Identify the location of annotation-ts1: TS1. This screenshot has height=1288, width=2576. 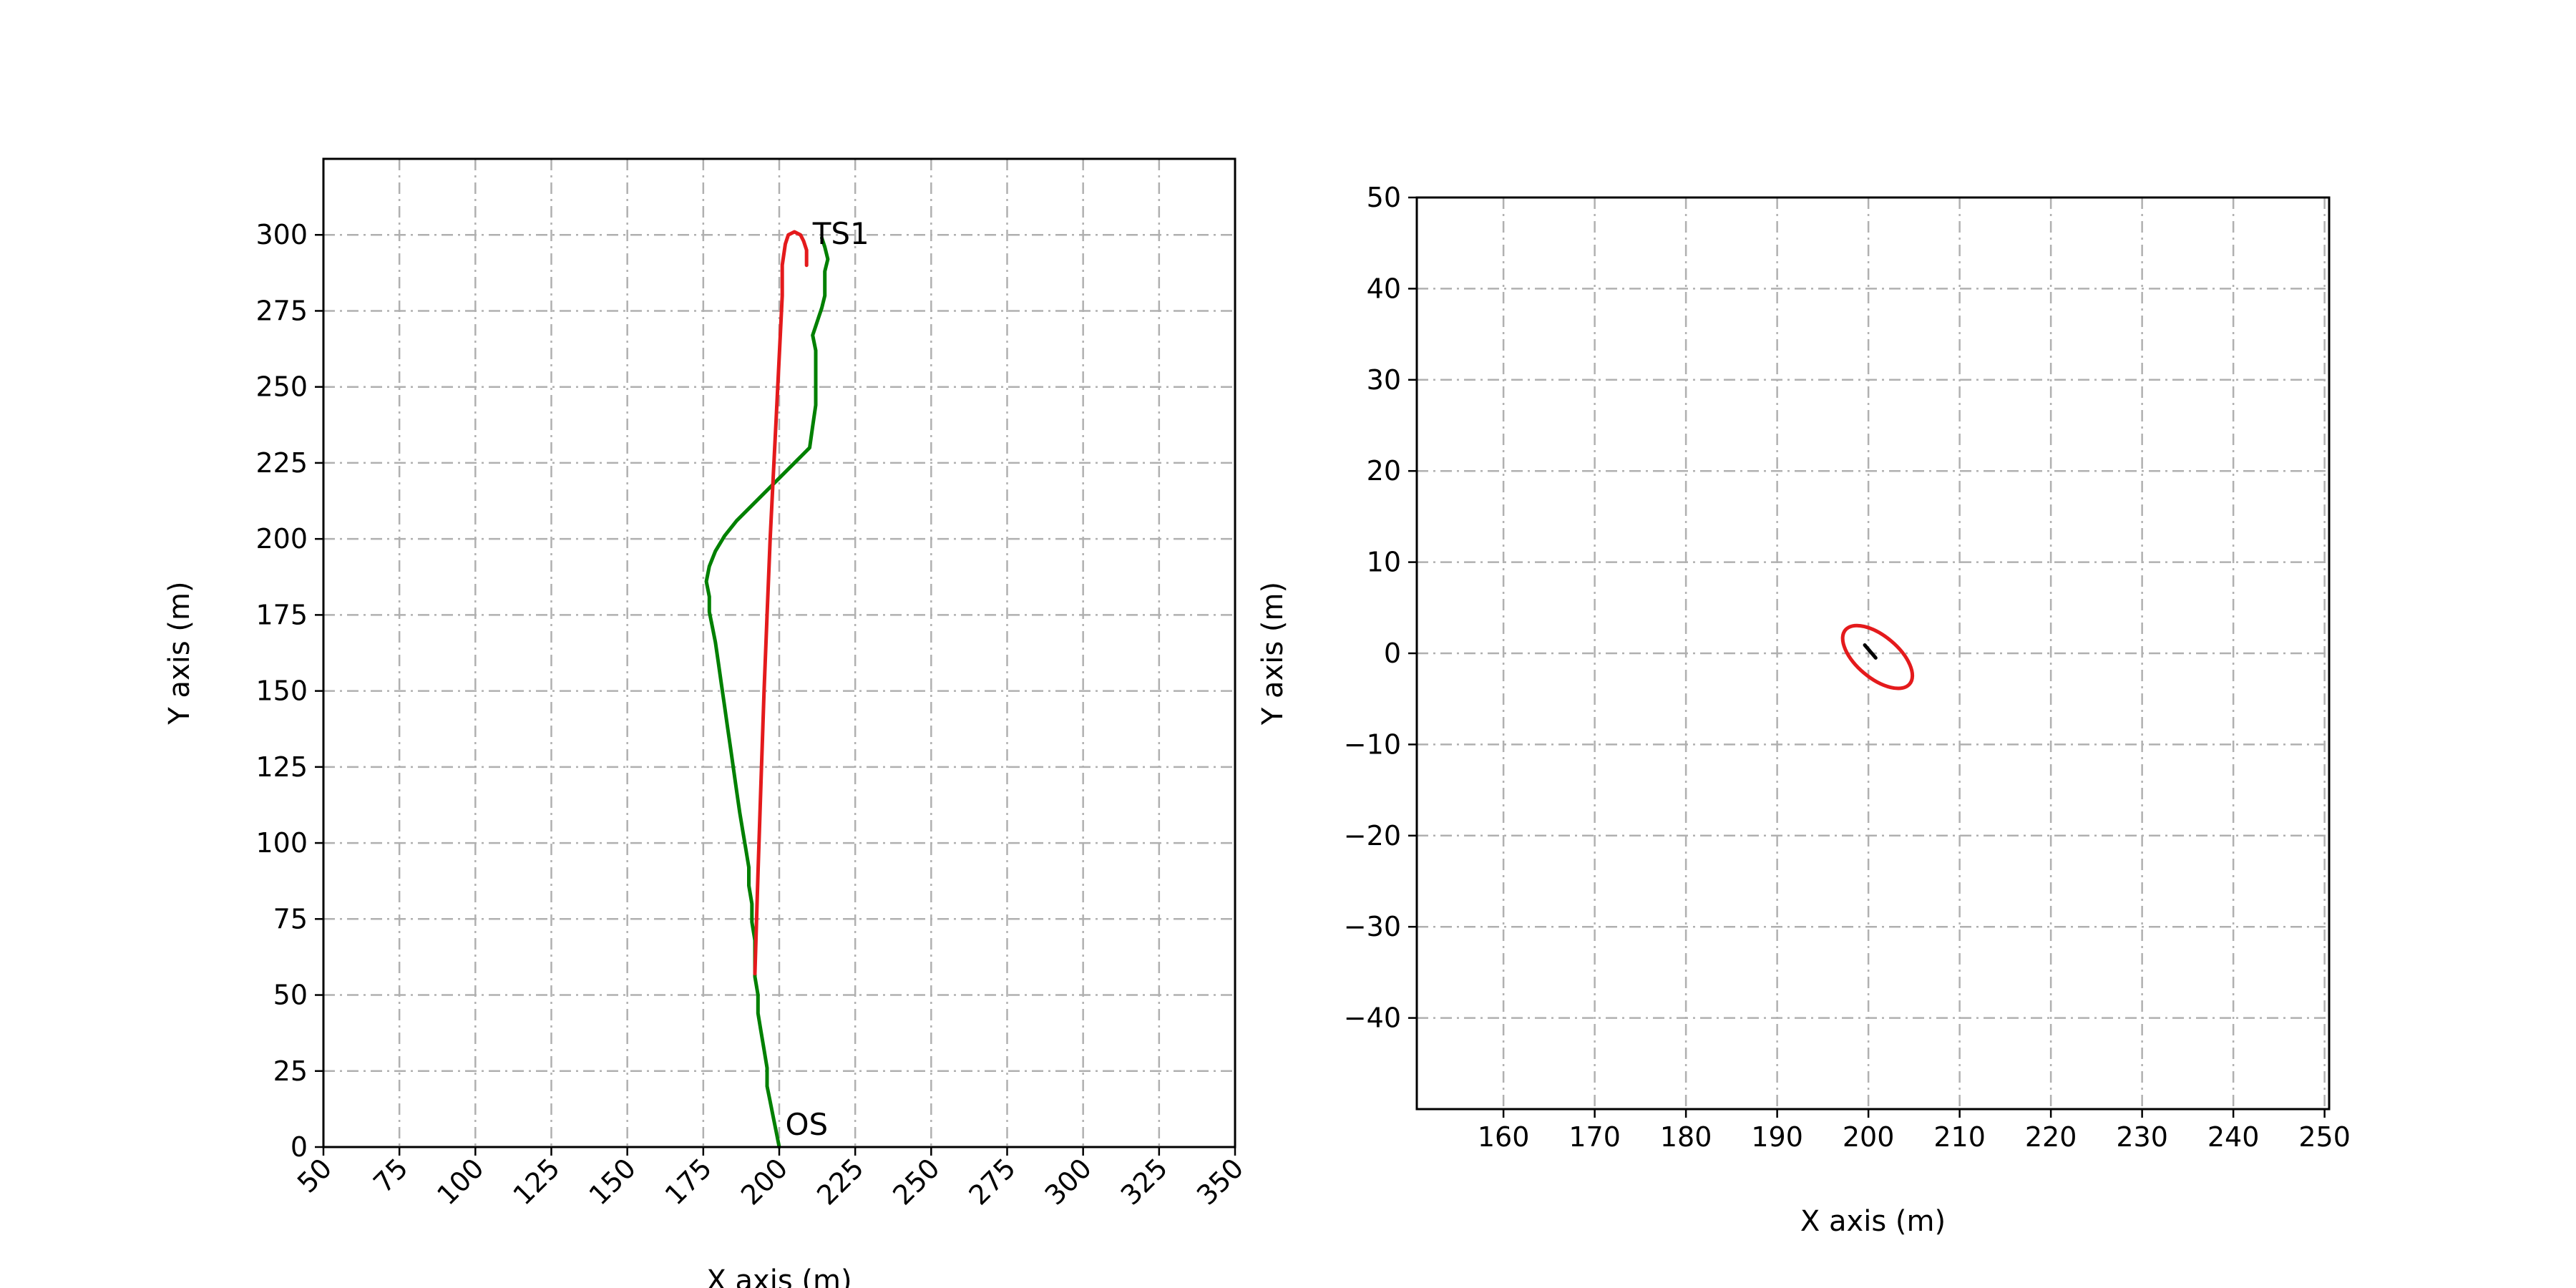
(841, 233).